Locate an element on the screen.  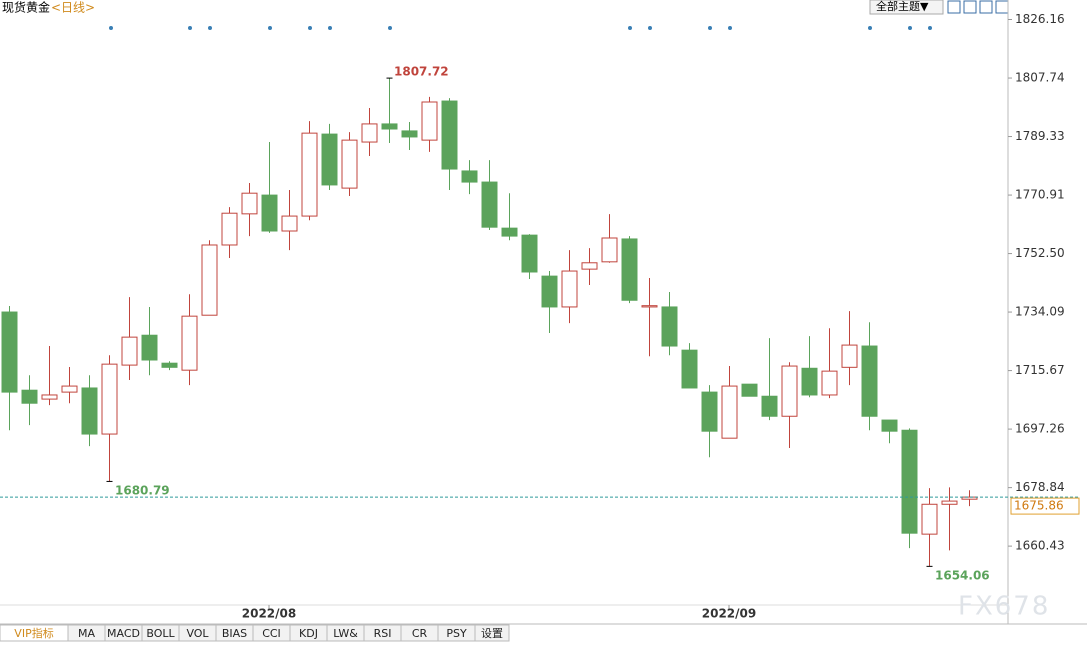
y-tick-label: 1807.74 is located at coordinates (1040, 78).